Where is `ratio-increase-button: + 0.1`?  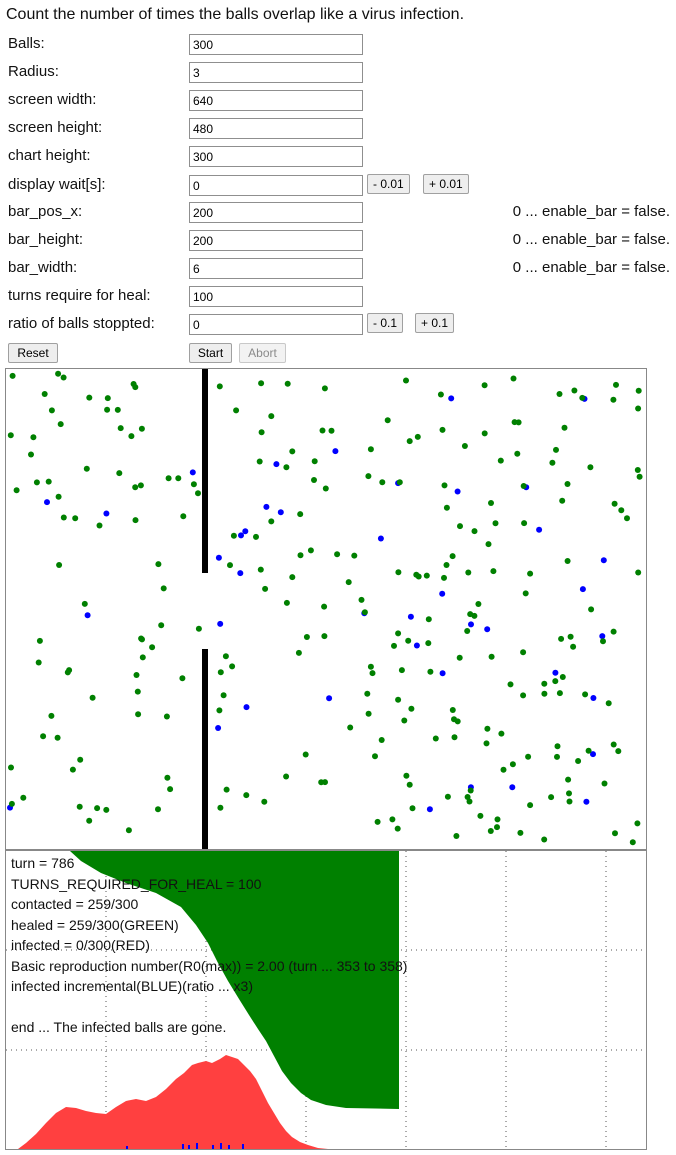
ratio-increase-button: + 0.1 is located at coordinates (435, 323).